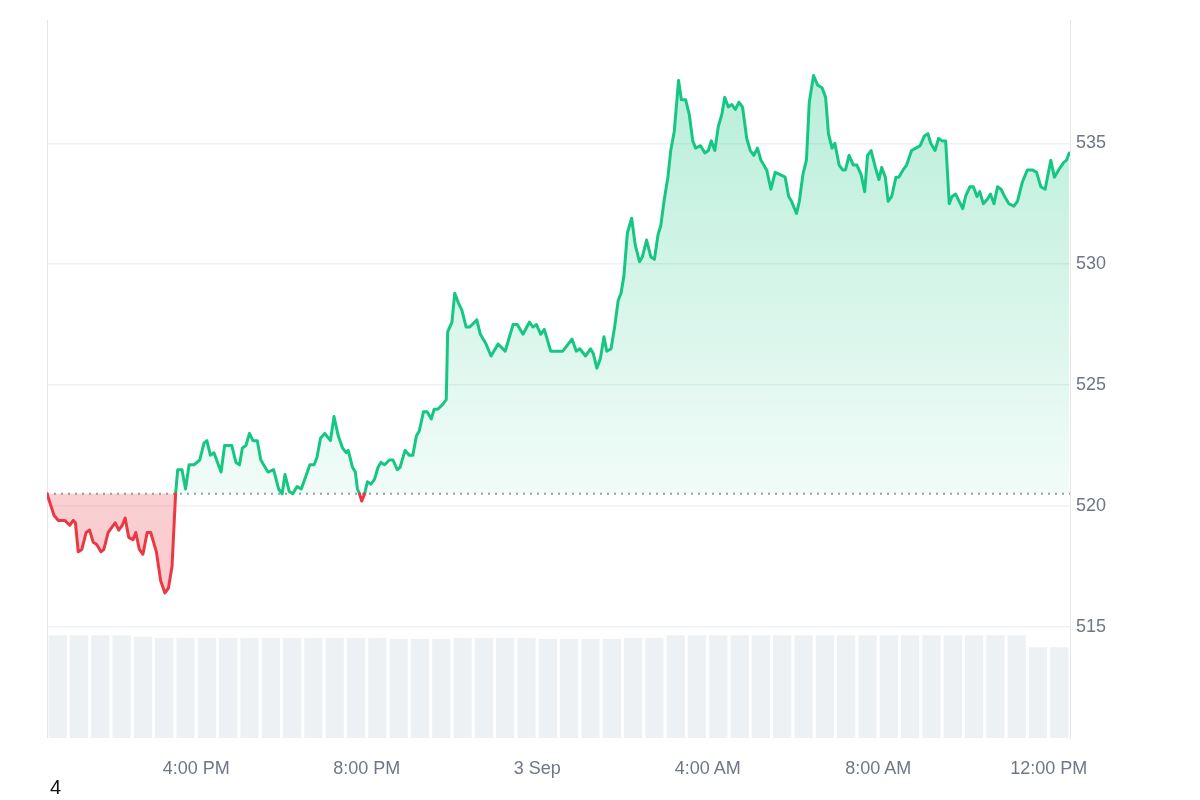 Image resolution: width=1200 pixels, height=800 pixels. Describe the element at coordinates (367, 767) in the screenshot. I see `x-tick-label: 8:00 PM` at that location.